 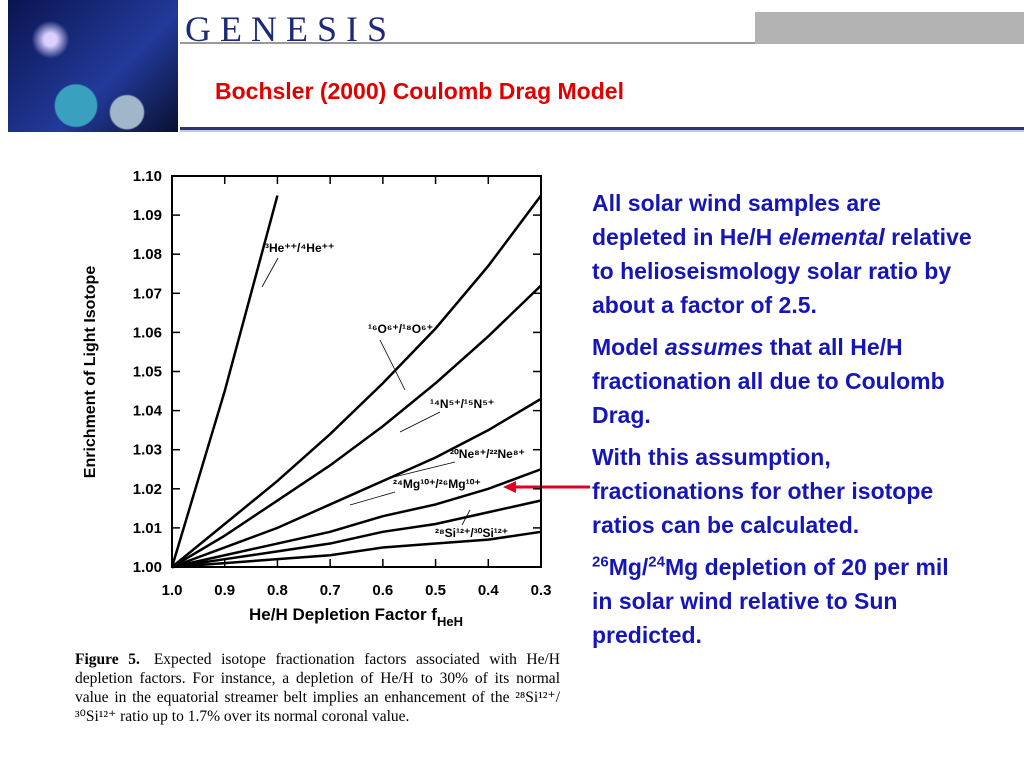 What do you see at coordinates (471, 533) in the screenshot?
I see `series-label: ²⁸Si¹²⁺/³⁰Si¹²⁺` at bounding box center [471, 533].